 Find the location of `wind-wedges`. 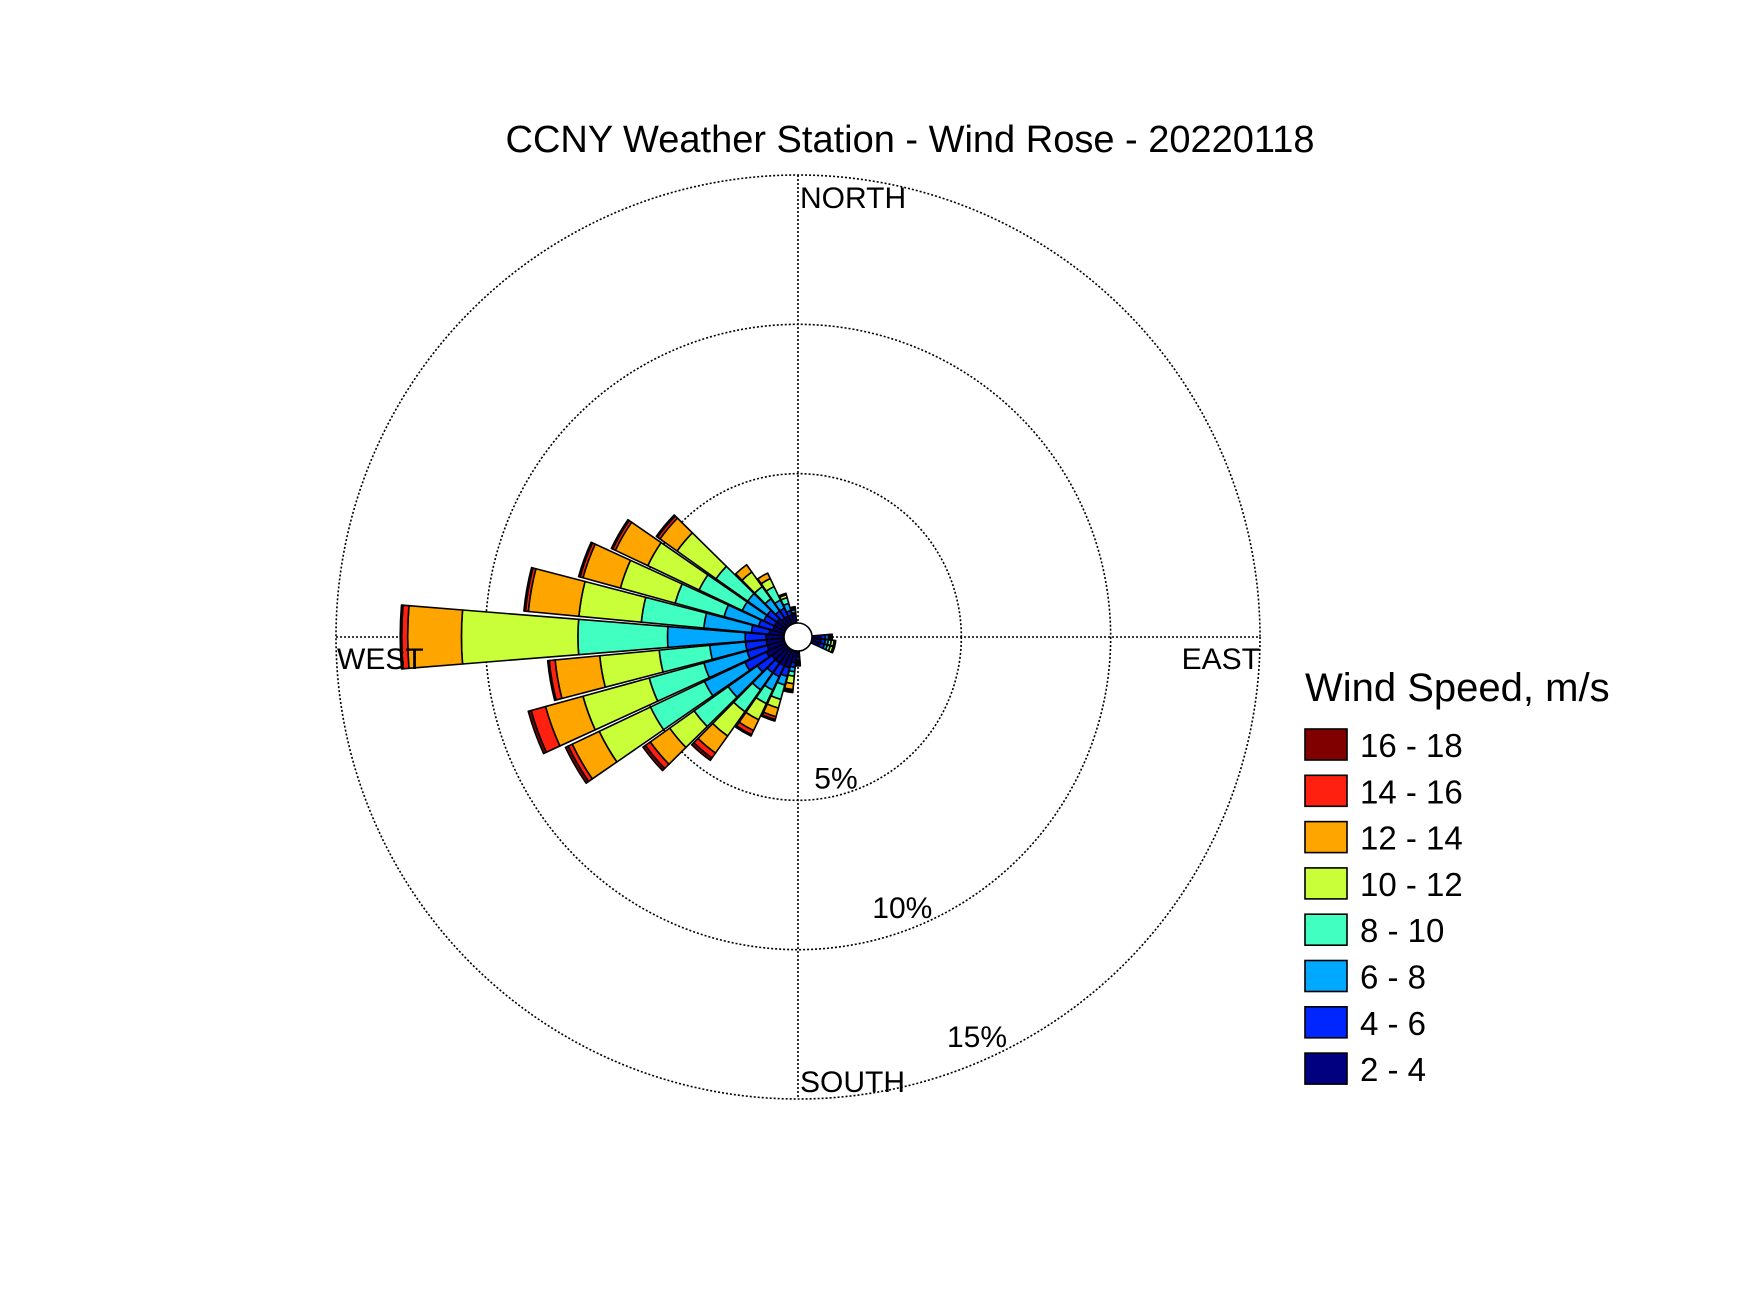

wind-wedges is located at coordinates (618, 649).